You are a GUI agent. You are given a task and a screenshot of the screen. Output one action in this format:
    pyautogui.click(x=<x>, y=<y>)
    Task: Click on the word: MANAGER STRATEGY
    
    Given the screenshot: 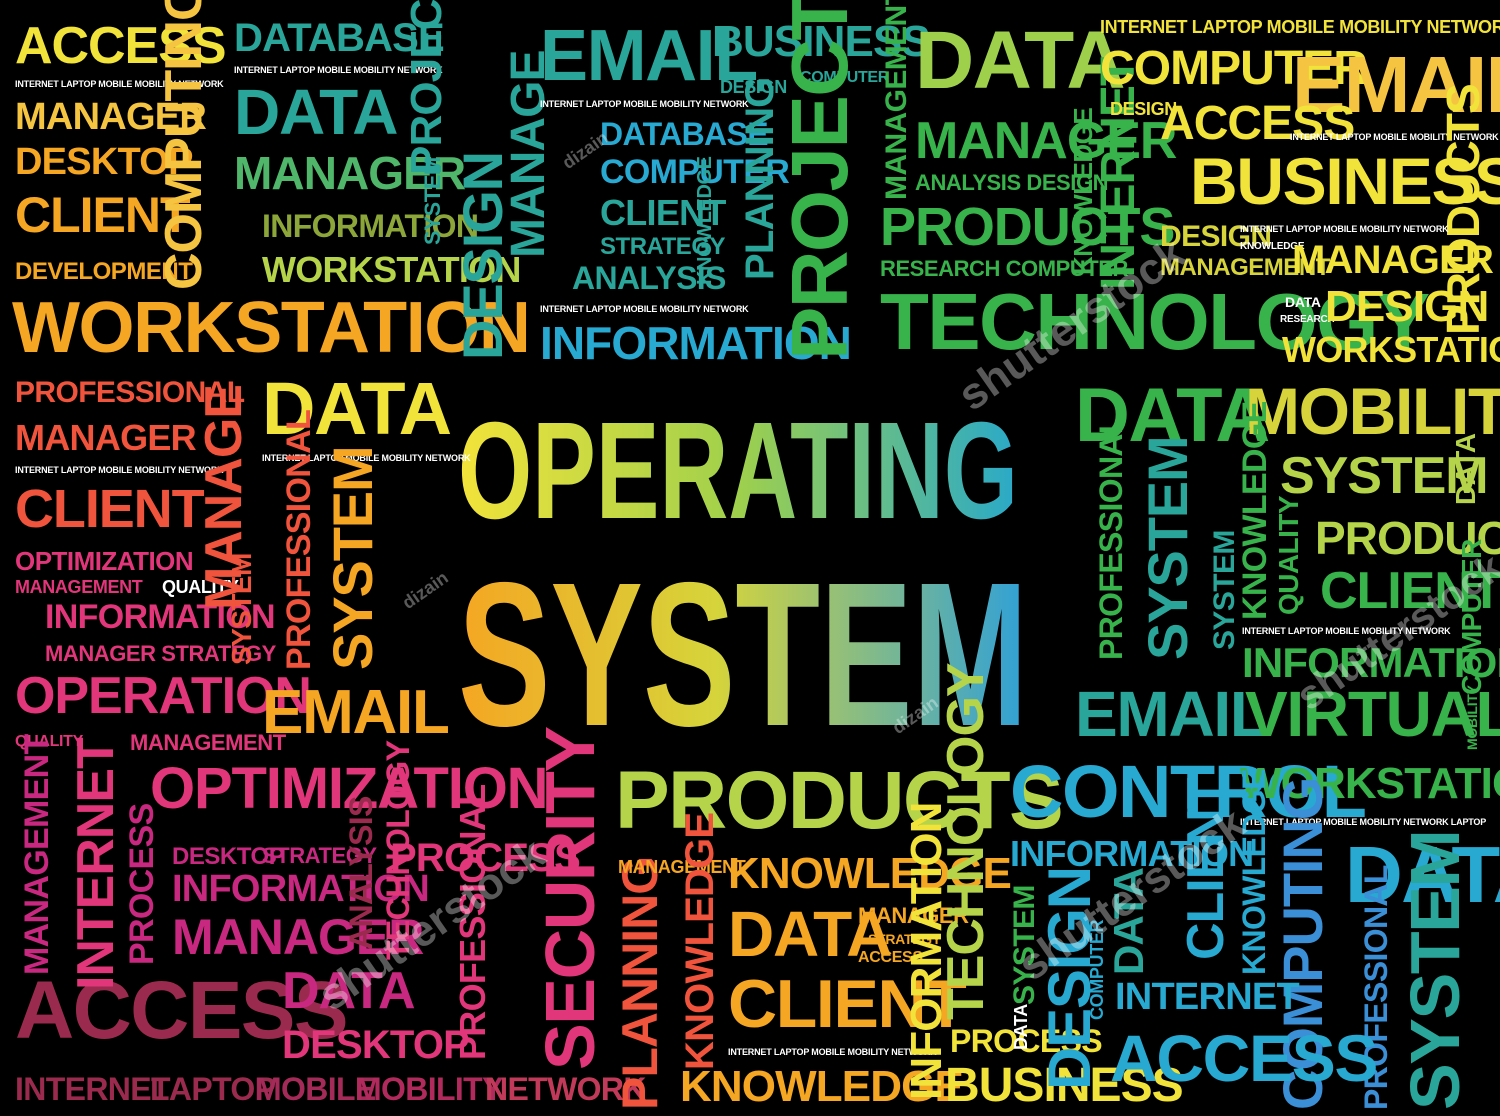 What is the action you would take?
    pyautogui.click(x=160, y=653)
    